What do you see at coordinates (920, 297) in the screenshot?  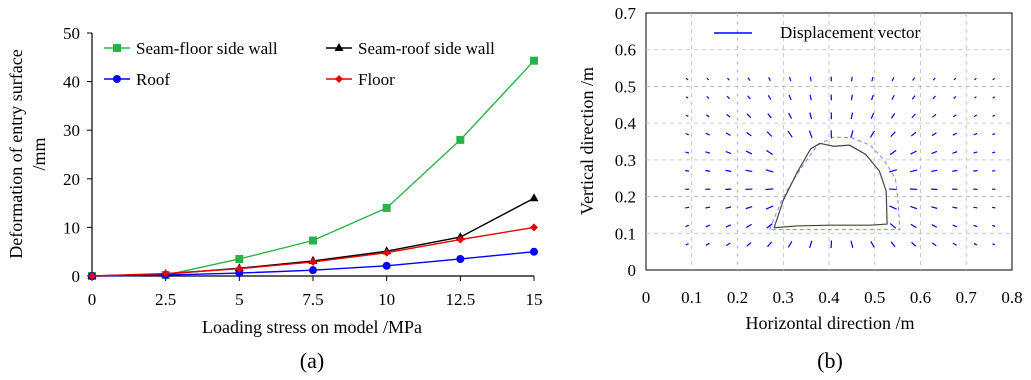 I see `panel-b-x-tick-label: 0.6` at bounding box center [920, 297].